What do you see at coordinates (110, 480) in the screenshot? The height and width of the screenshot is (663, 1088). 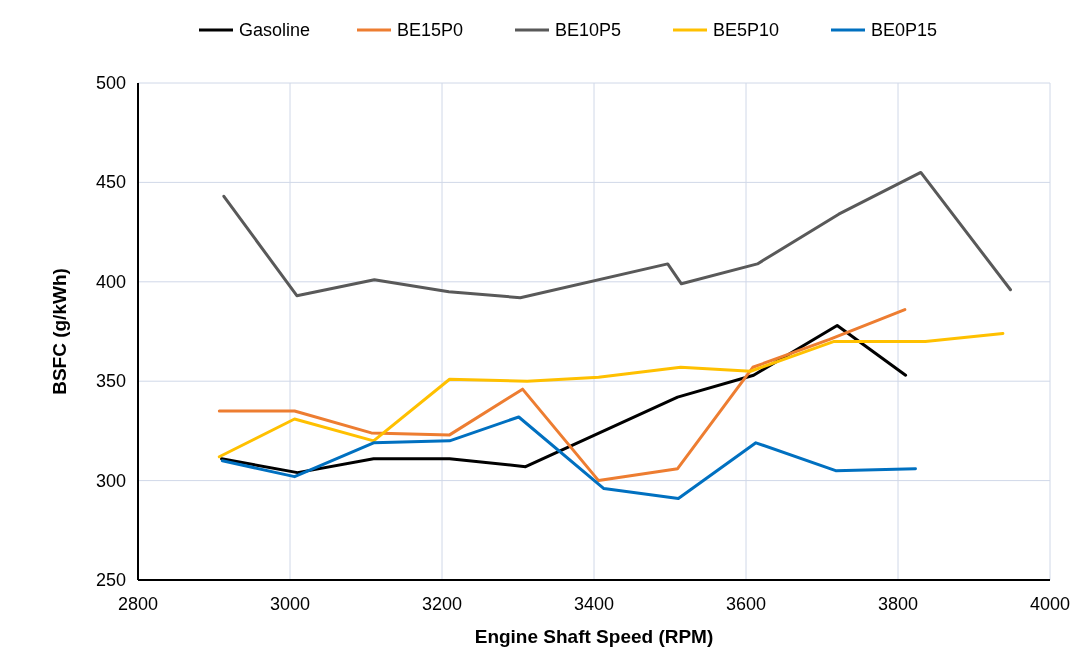 I see `y-tick-label: 300` at bounding box center [110, 480].